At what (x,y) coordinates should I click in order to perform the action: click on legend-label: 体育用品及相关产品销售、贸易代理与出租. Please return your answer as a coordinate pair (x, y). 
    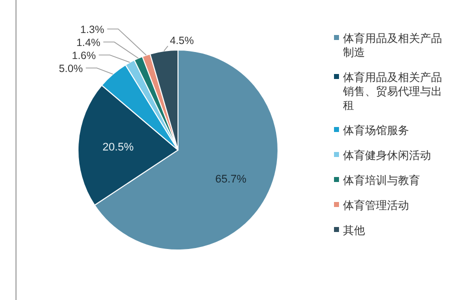
    Looking at the image, I should click on (392, 91).